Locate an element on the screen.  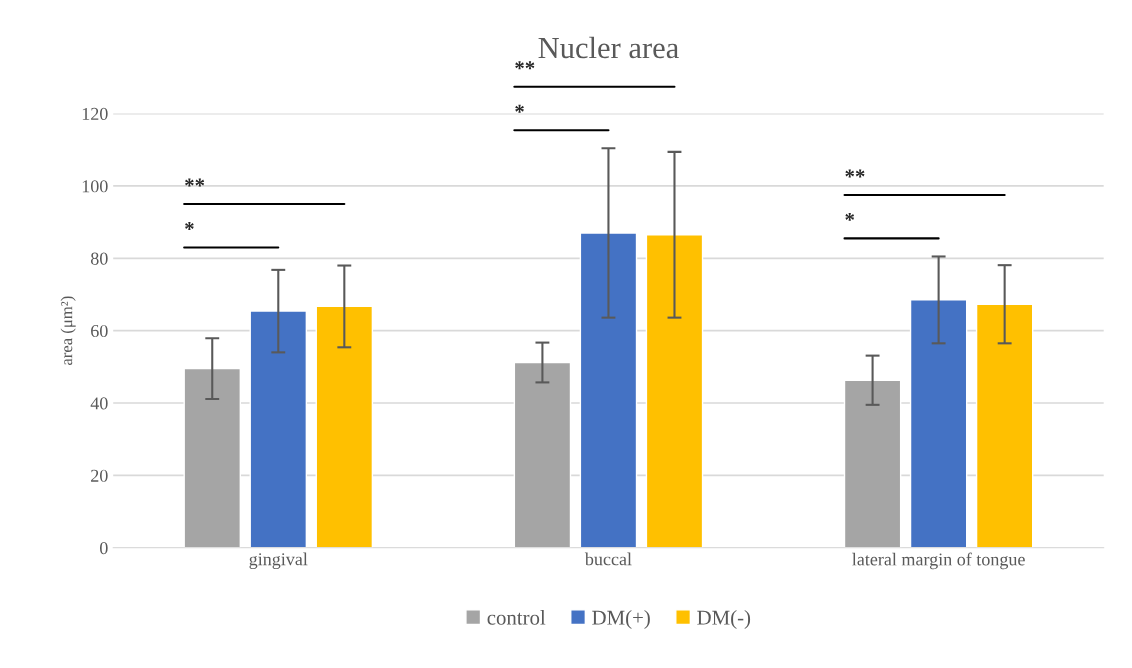
x-tick-label: gingival is located at coordinates (278, 561).